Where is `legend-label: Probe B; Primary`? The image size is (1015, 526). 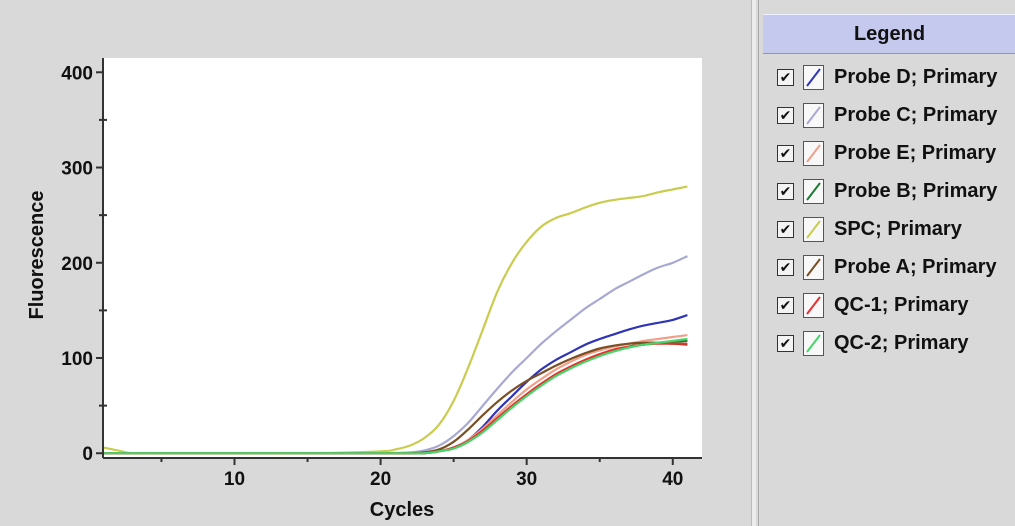 legend-label: Probe B; Primary is located at coordinates (916, 190).